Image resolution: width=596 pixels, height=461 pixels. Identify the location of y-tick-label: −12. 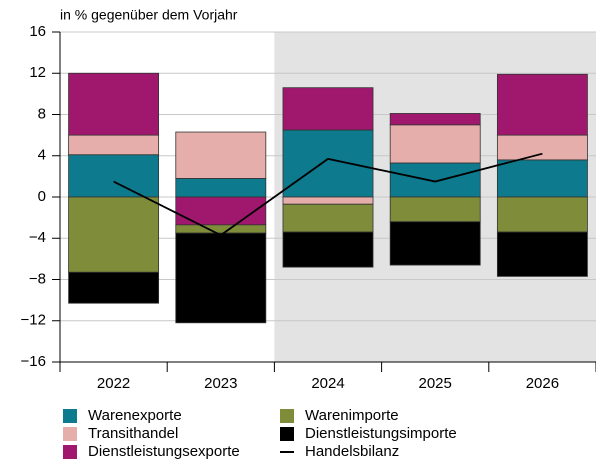
(33, 320).